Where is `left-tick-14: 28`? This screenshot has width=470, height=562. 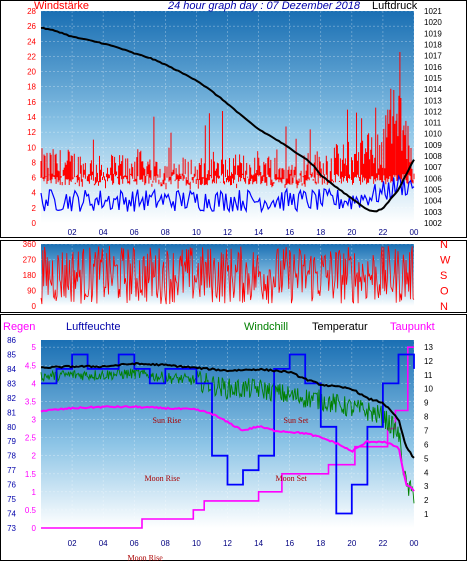
left-tick-14: 28 is located at coordinates (31, 11).